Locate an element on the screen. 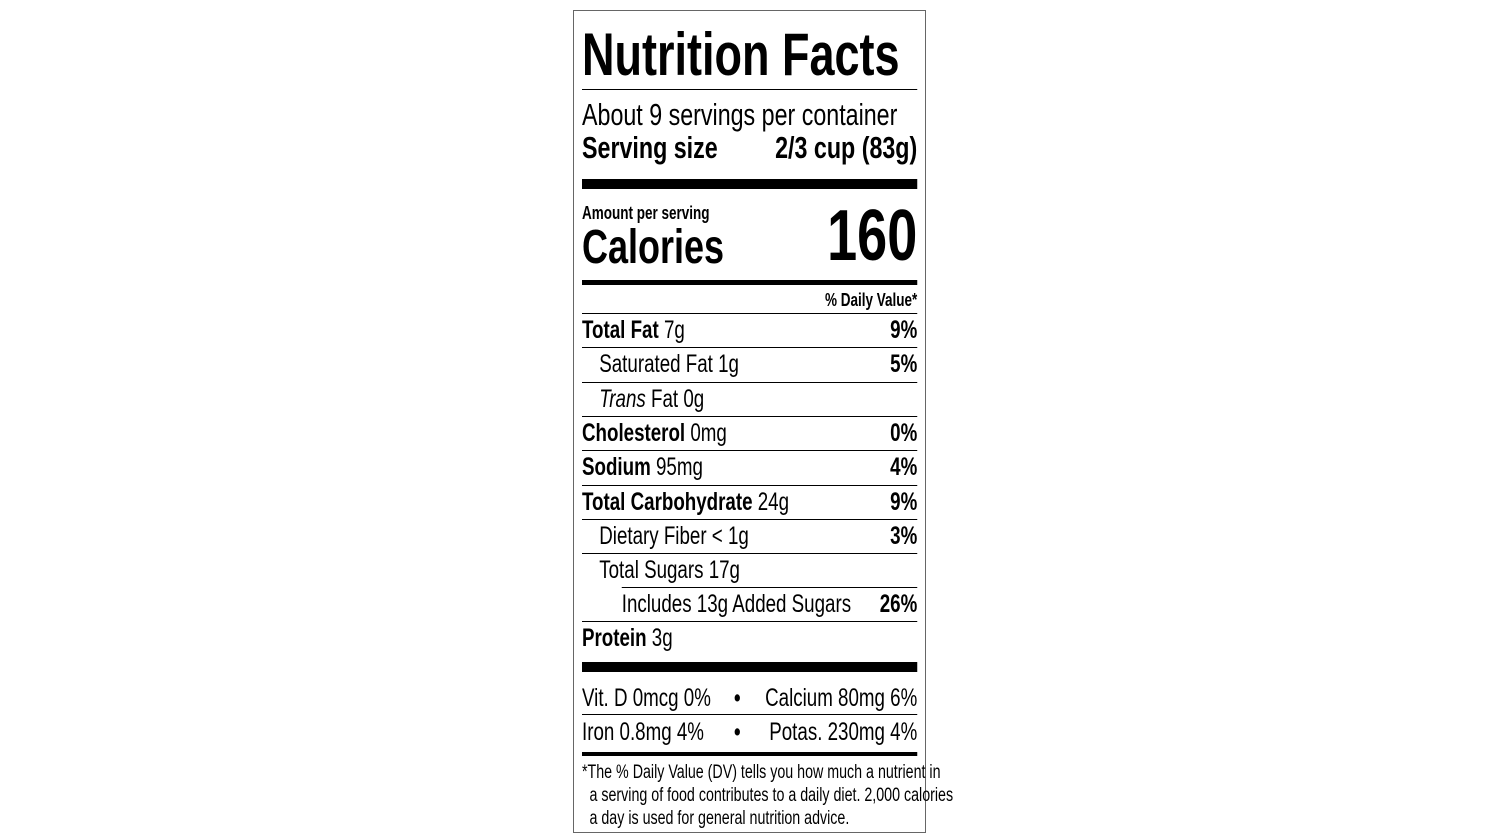  serving-size-value: 2/3 cup (83g) is located at coordinates (846, 147).